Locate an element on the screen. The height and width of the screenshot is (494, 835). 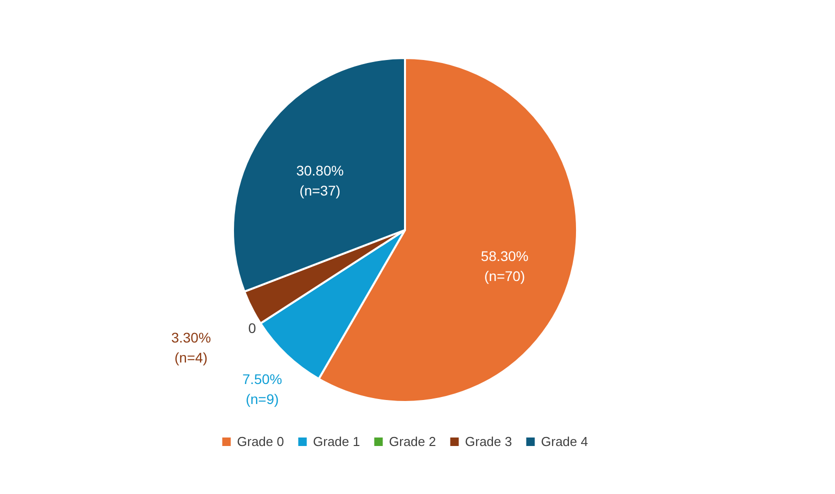
text: 0 is located at coordinates (252, 328).